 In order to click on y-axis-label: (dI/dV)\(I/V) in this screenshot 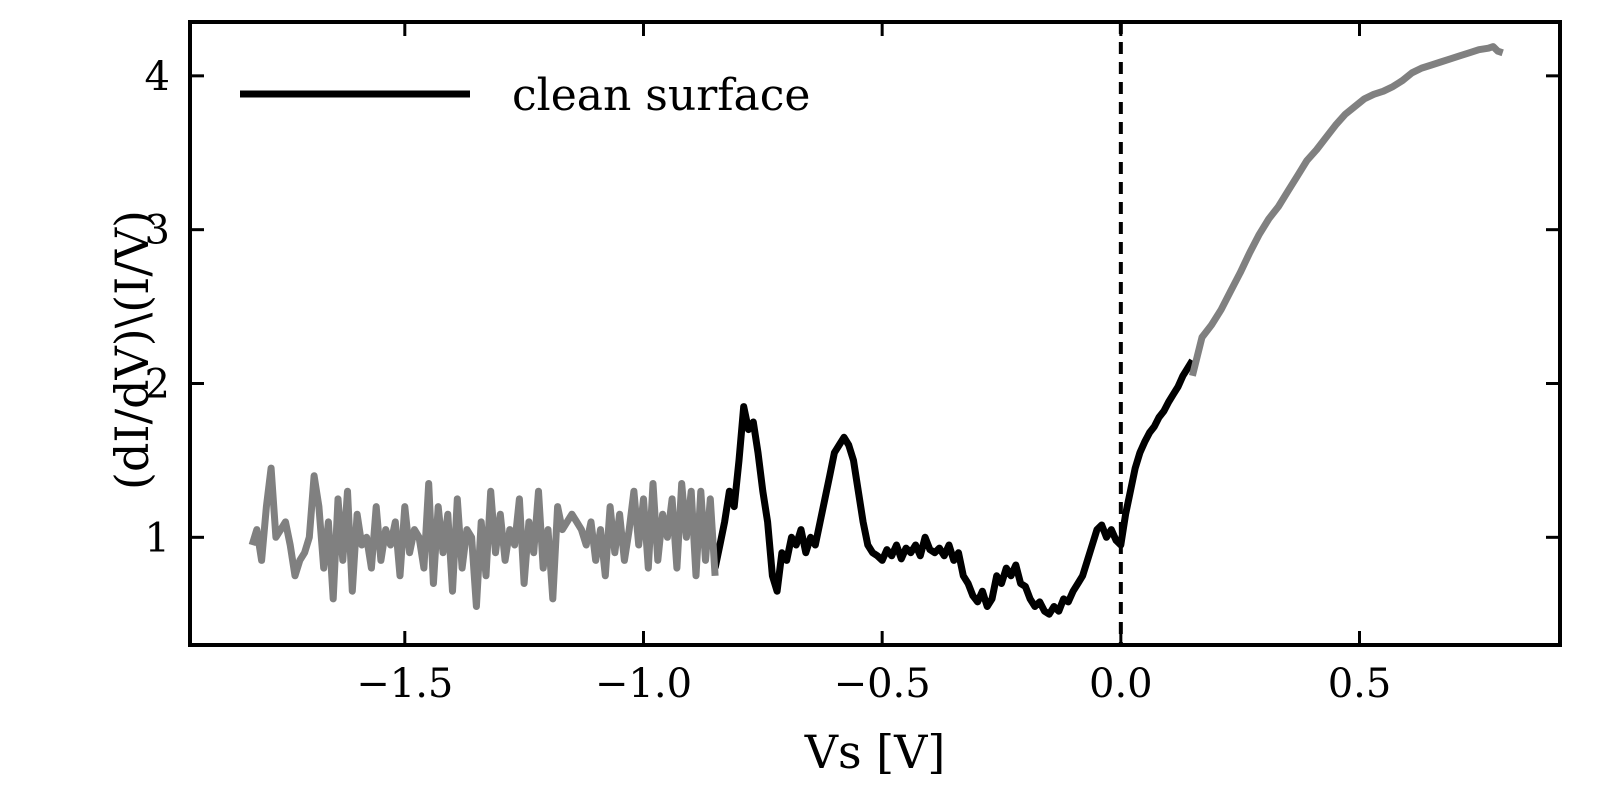, I will do `click(132, 350)`.